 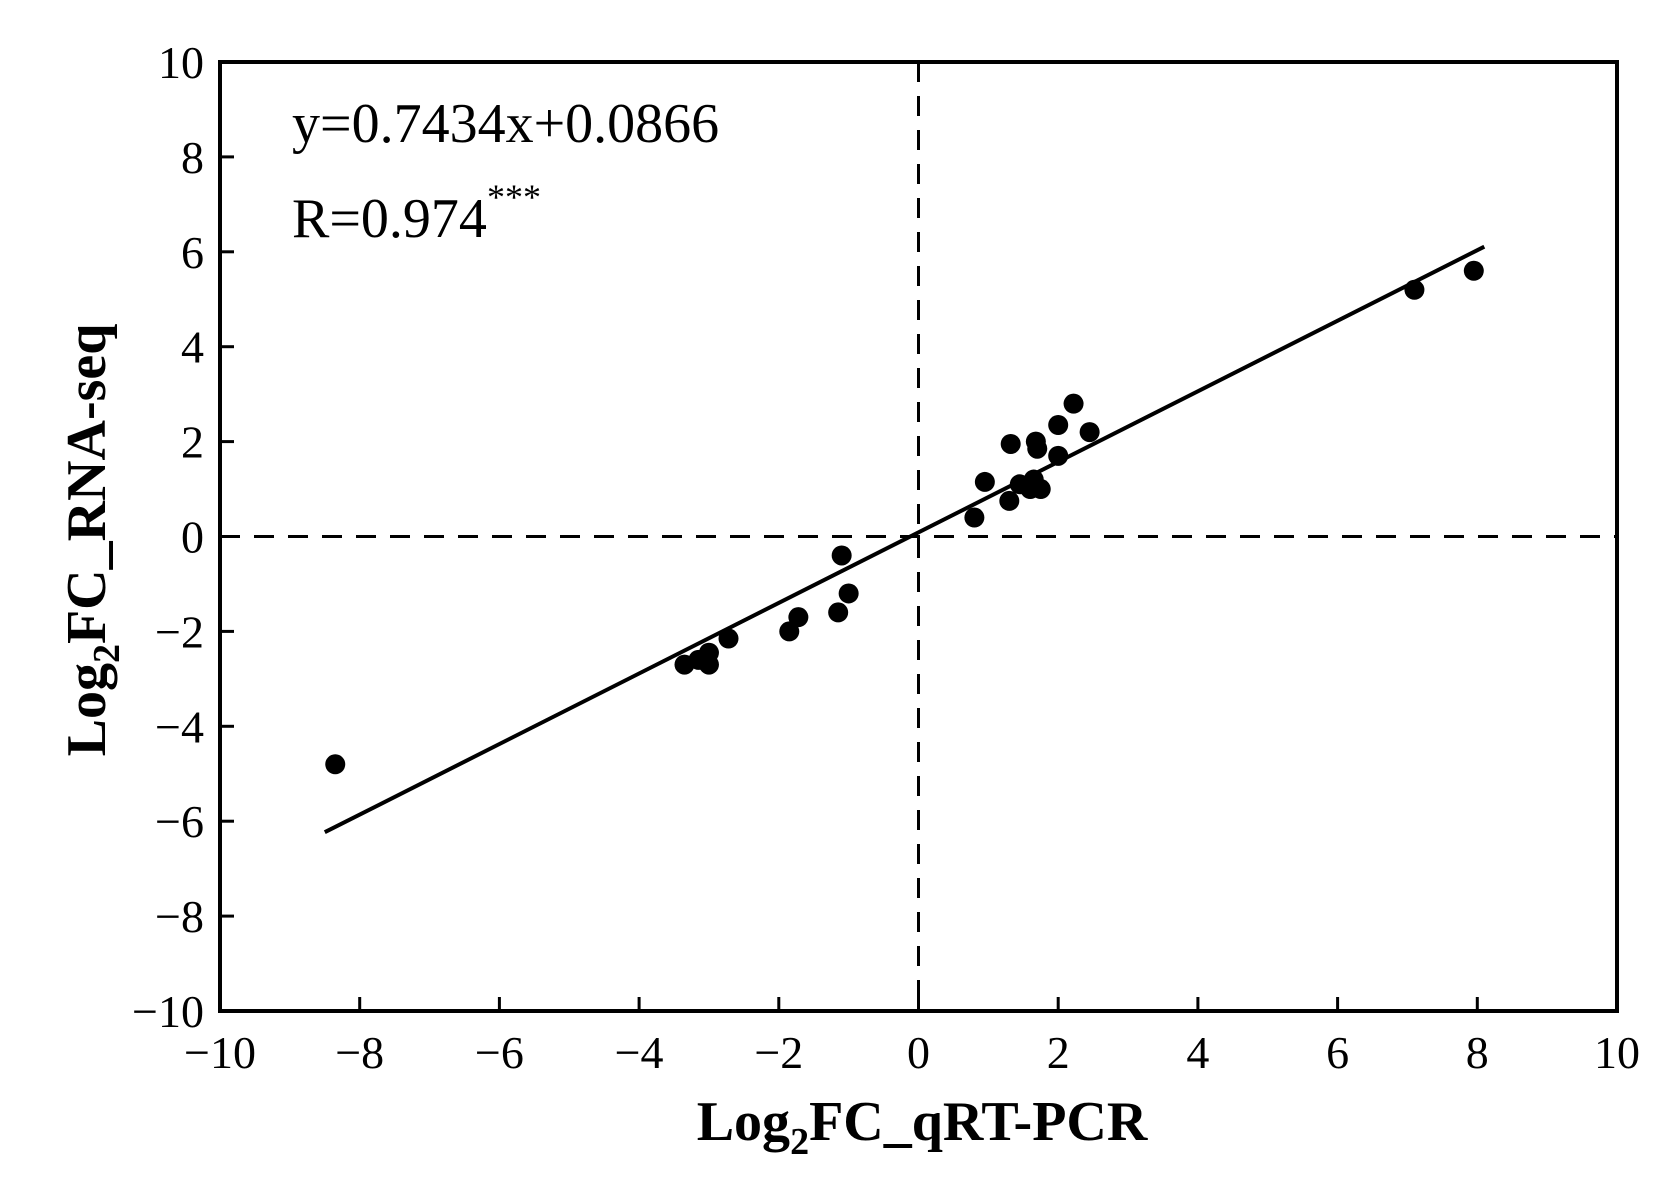 What do you see at coordinates (192, 157) in the screenshot?
I see `y-tick-label: 8` at bounding box center [192, 157].